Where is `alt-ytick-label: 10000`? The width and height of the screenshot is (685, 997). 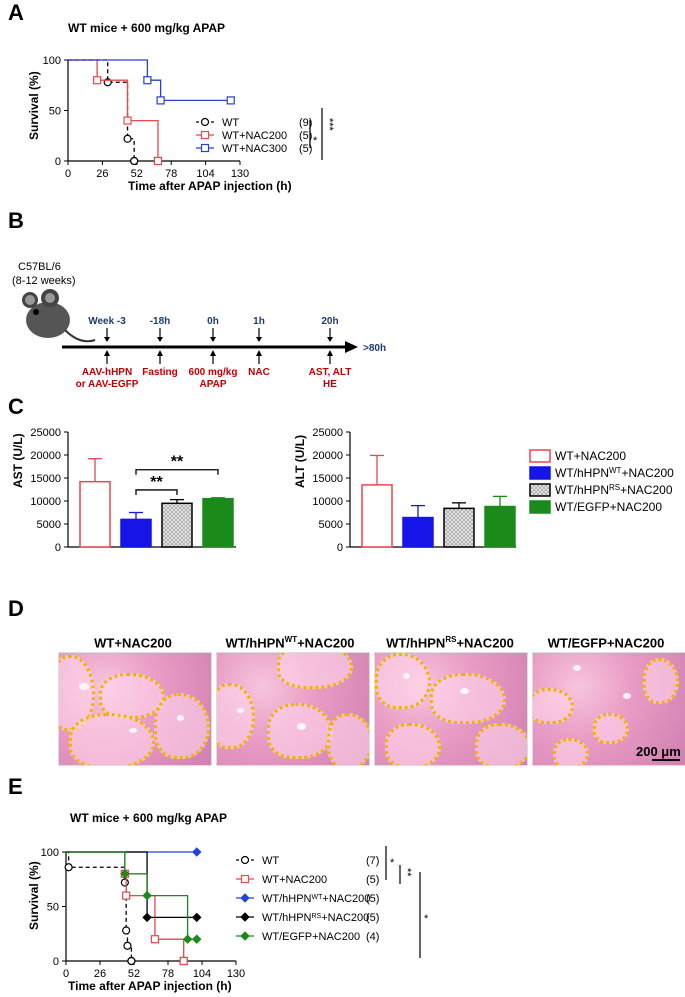
alt-ytick-label: 10000 is located at coordinates (327, 502).